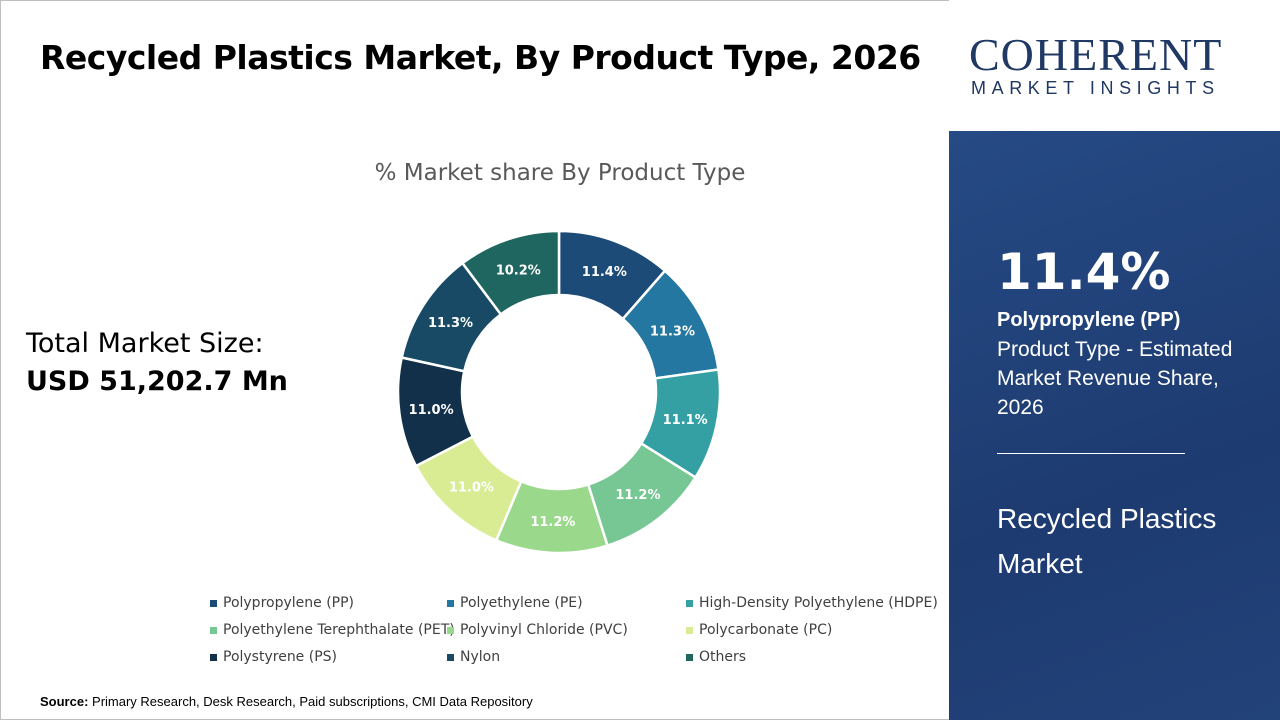 The width and height of the screenshot is (1280, 720). I want to click on legend-label: Polypropylene (PP), so click(289, 603).